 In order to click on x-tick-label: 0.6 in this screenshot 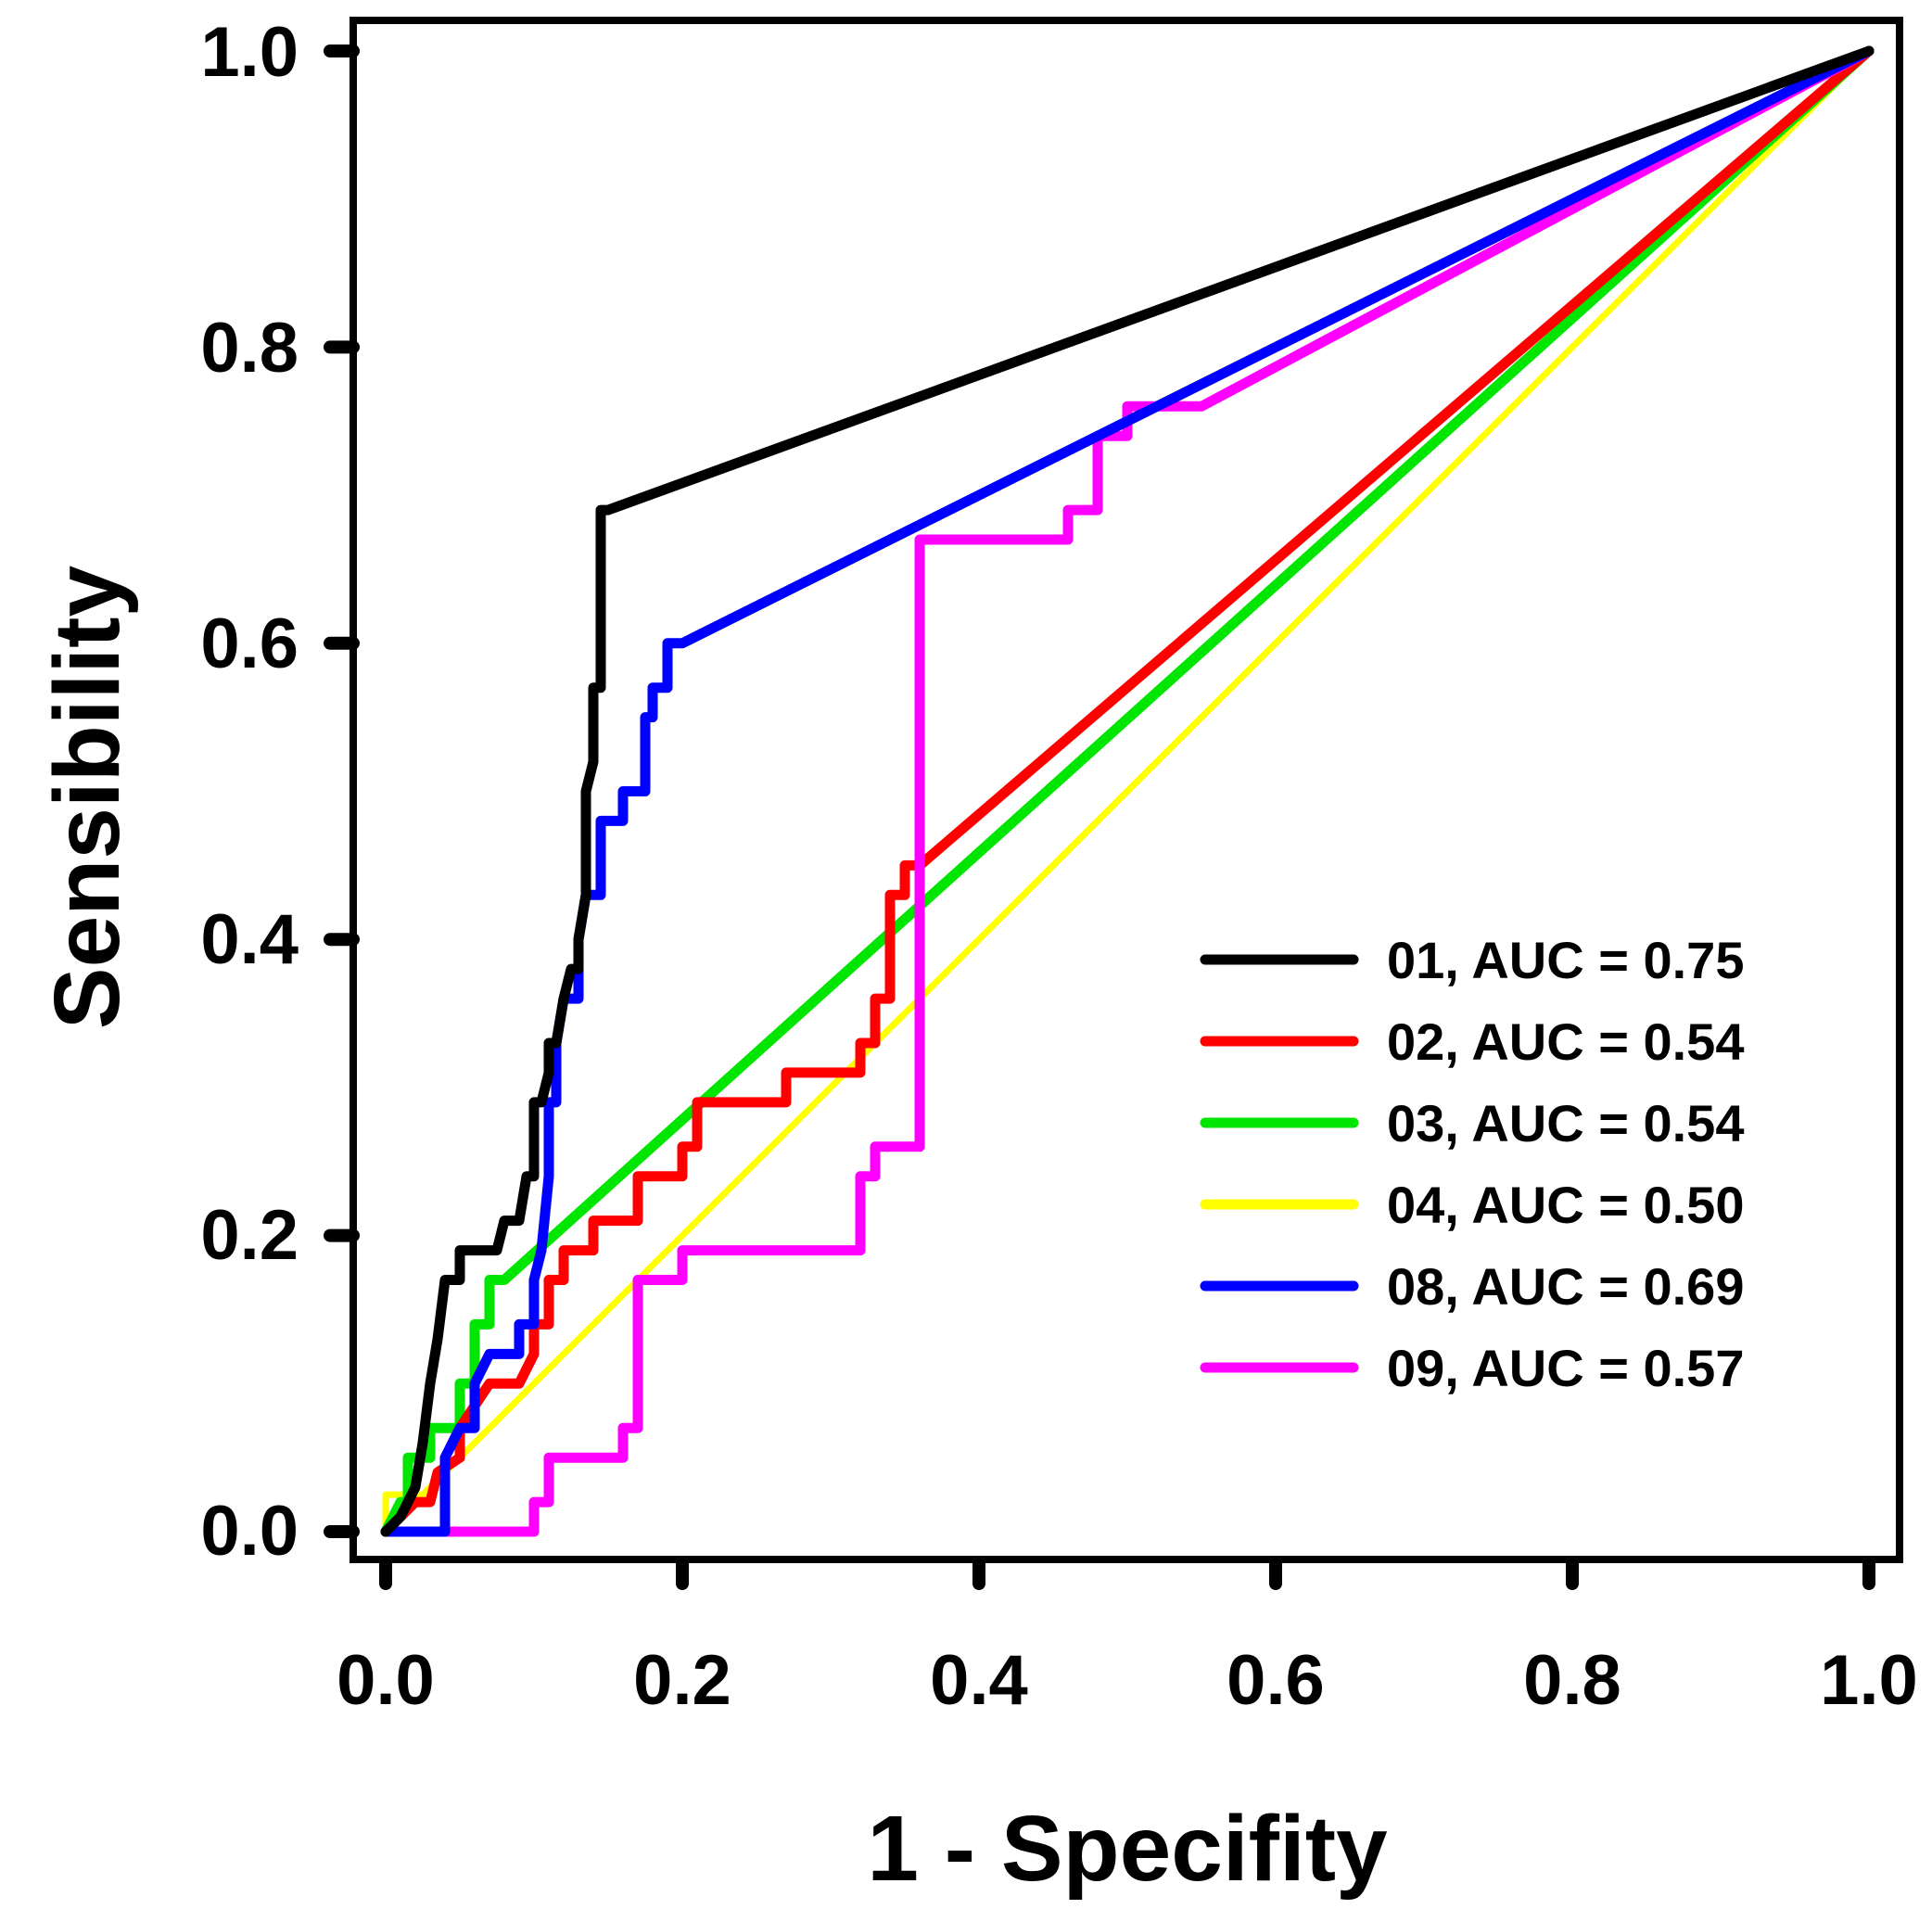, I will do `click(1276, 1681)`.